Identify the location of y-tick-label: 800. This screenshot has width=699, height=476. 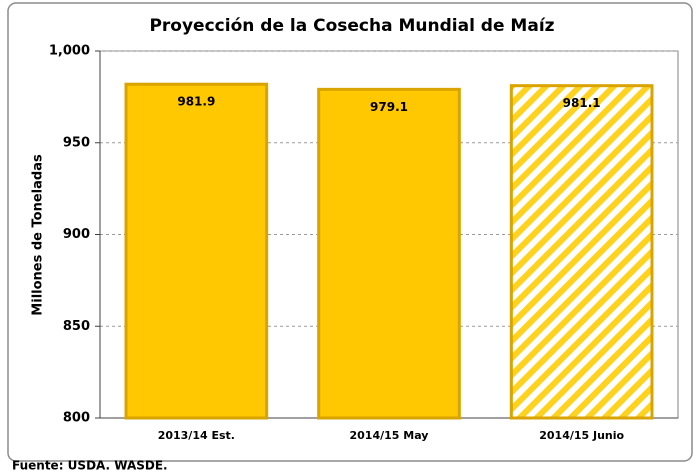
(76, 418).